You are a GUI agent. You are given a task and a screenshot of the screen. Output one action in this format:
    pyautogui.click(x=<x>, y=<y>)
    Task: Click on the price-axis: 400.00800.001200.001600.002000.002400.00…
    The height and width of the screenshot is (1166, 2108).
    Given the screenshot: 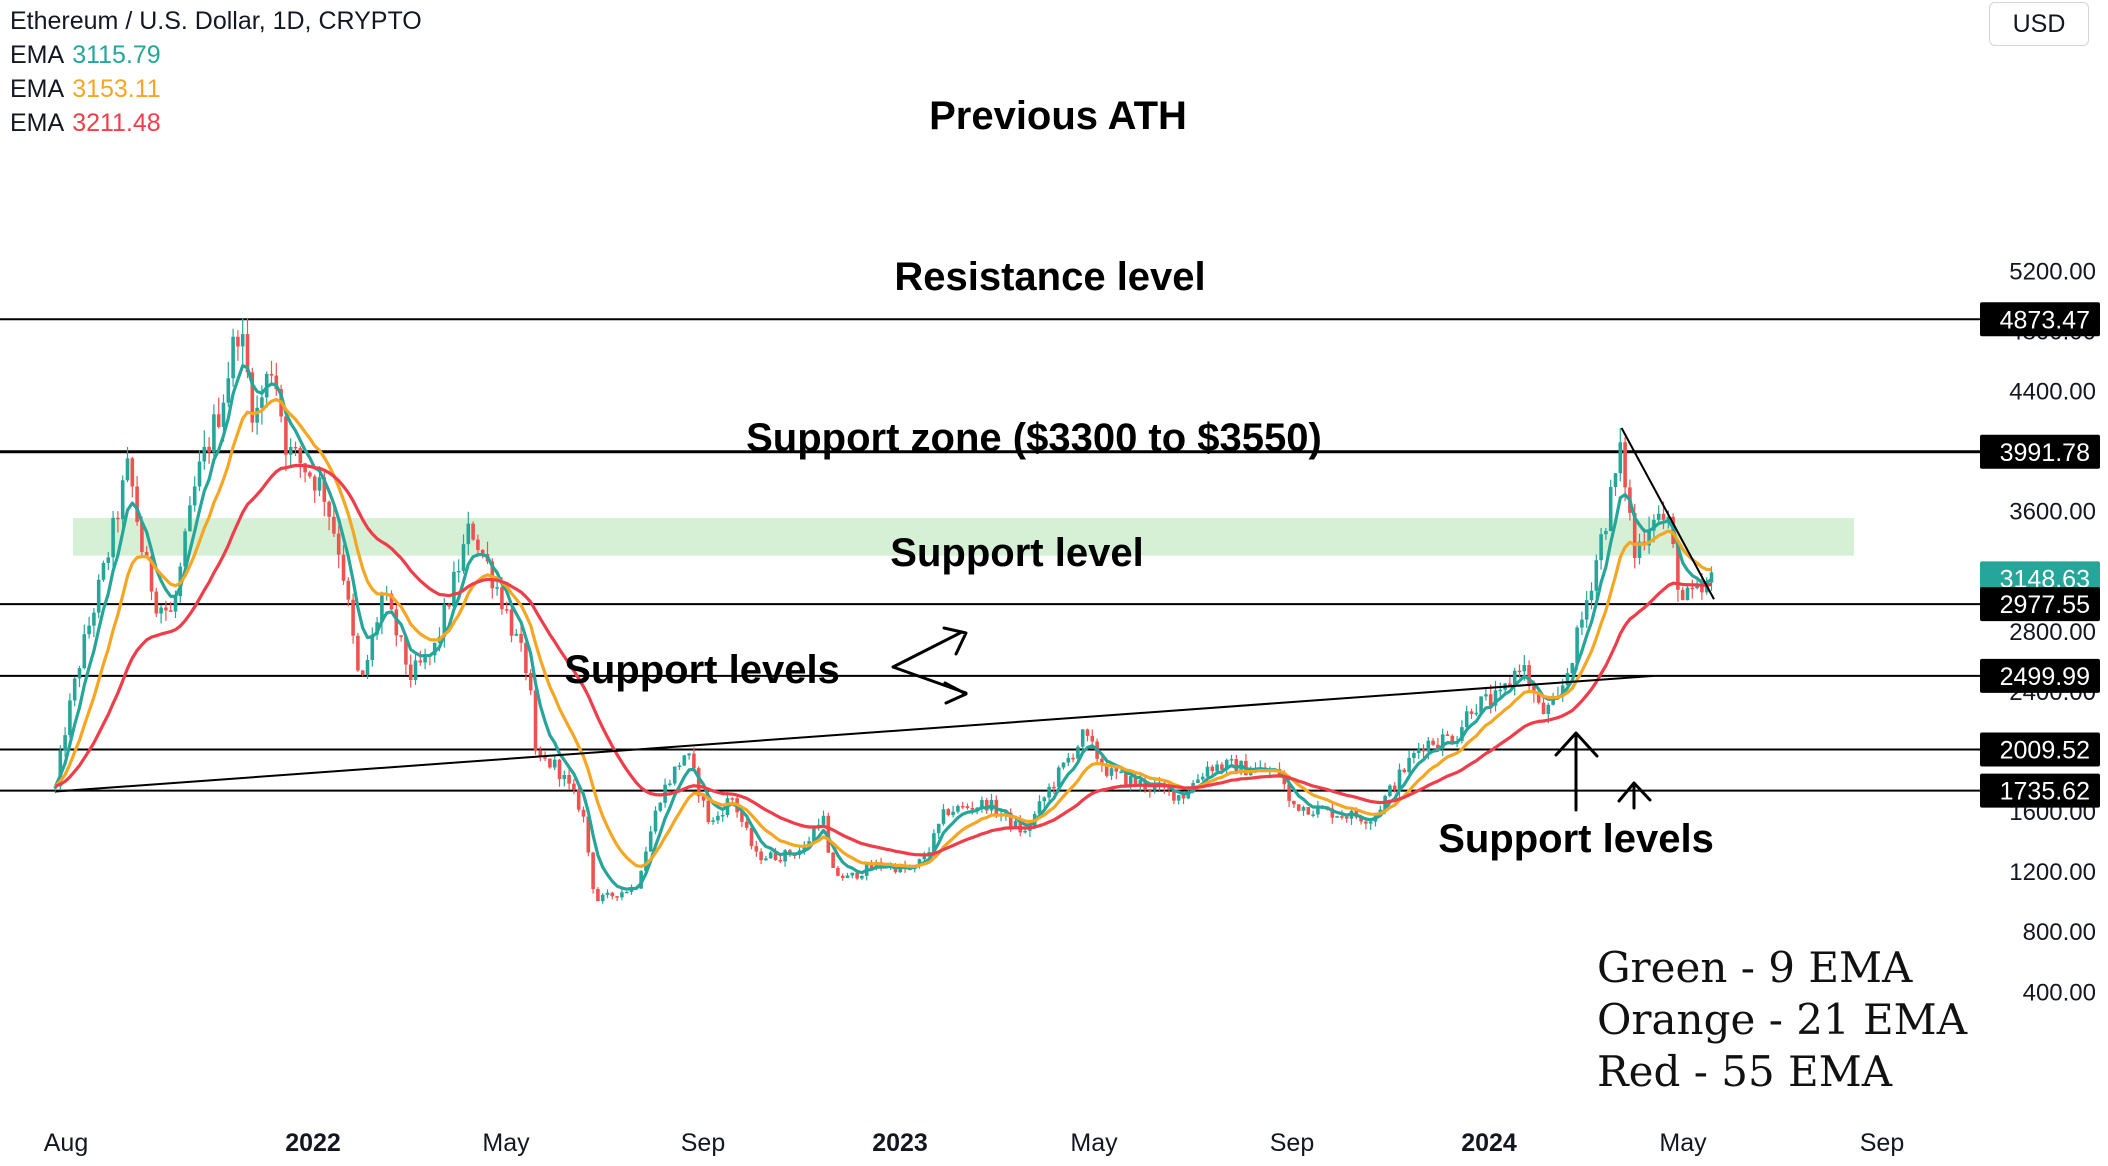 What is the action you would take?
    pyautogui.click(x=2052, y=632)
    